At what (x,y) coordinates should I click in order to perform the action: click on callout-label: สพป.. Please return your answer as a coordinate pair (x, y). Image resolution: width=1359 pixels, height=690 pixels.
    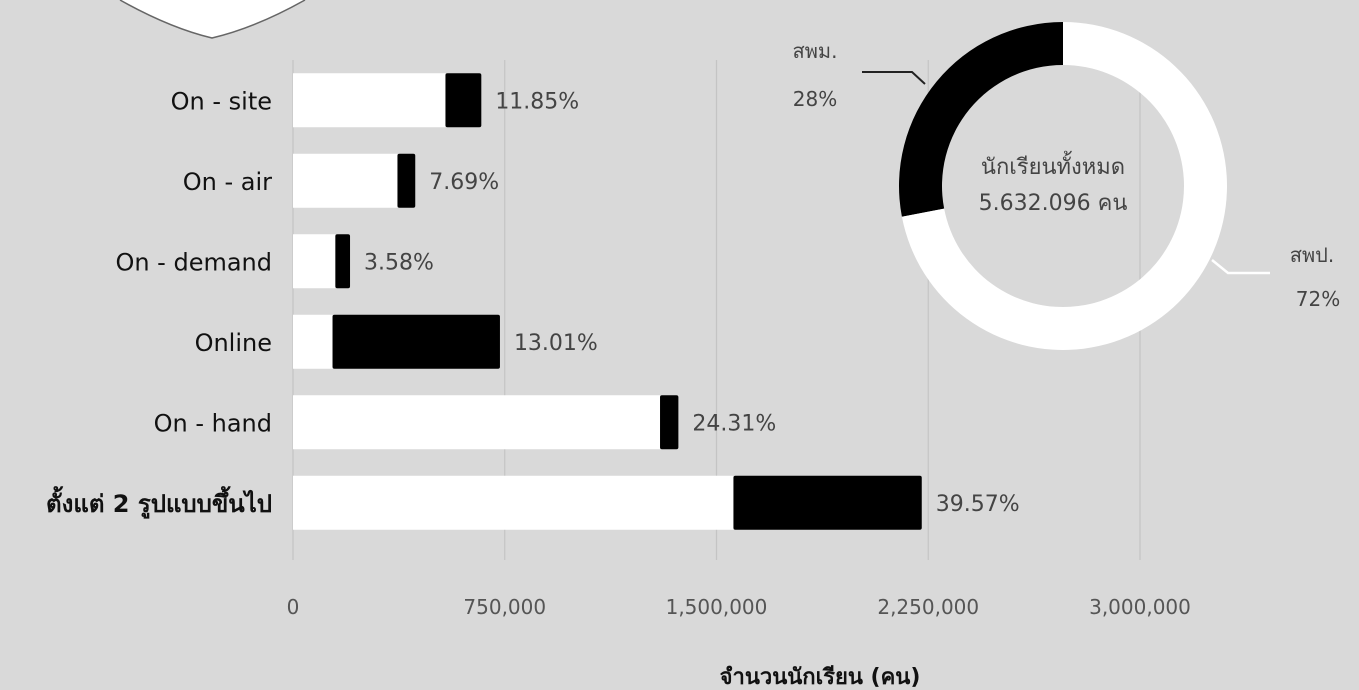
    Looking at the image, I should click on (1312, 255).